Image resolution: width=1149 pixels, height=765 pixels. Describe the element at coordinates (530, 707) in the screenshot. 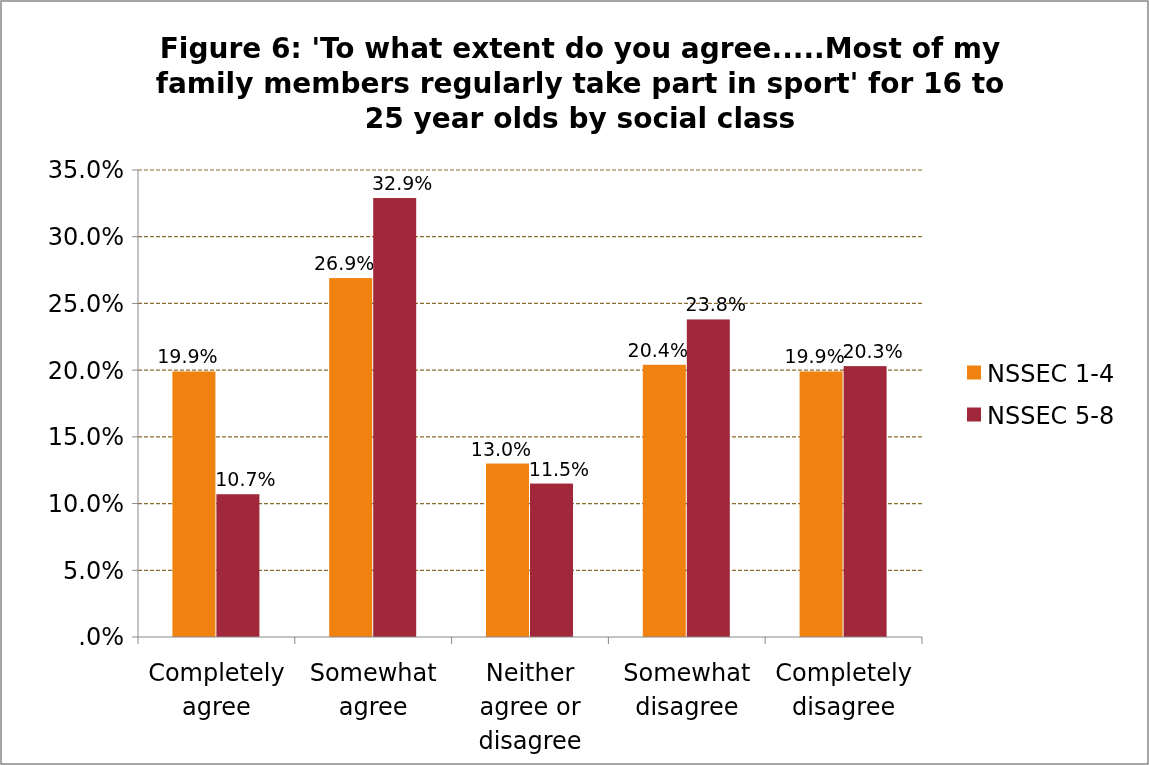

I see `x-tick-label: Neither agree or disagree` at that location.